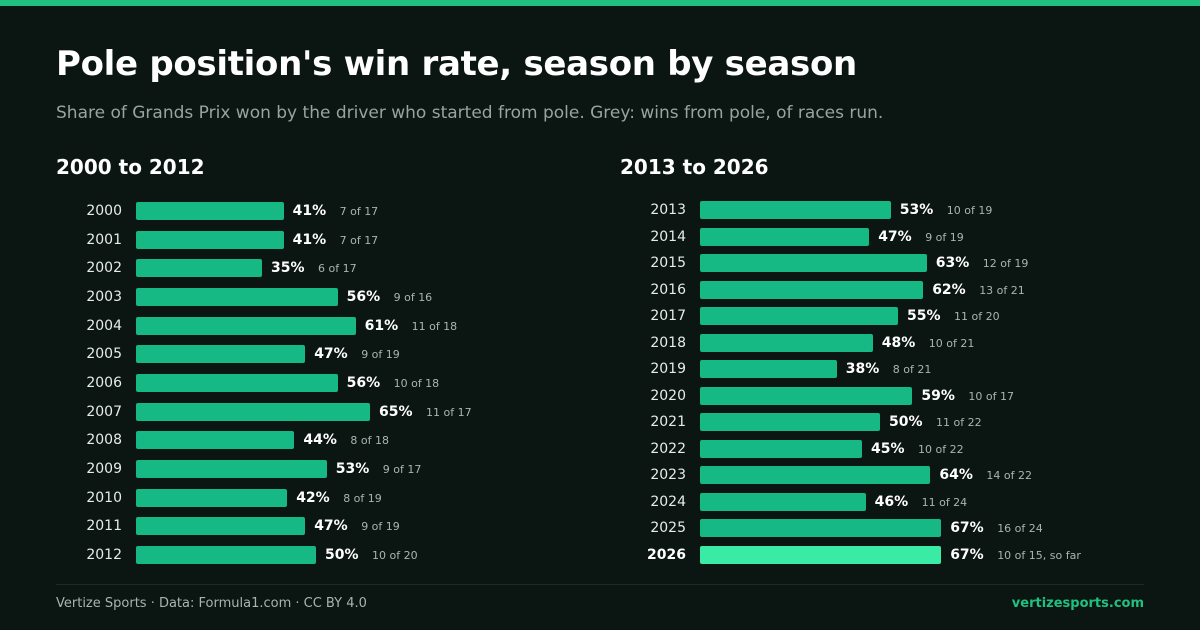 The image size is (1200, 630). I want to click on tick-label: 2004, so click(104, 325).